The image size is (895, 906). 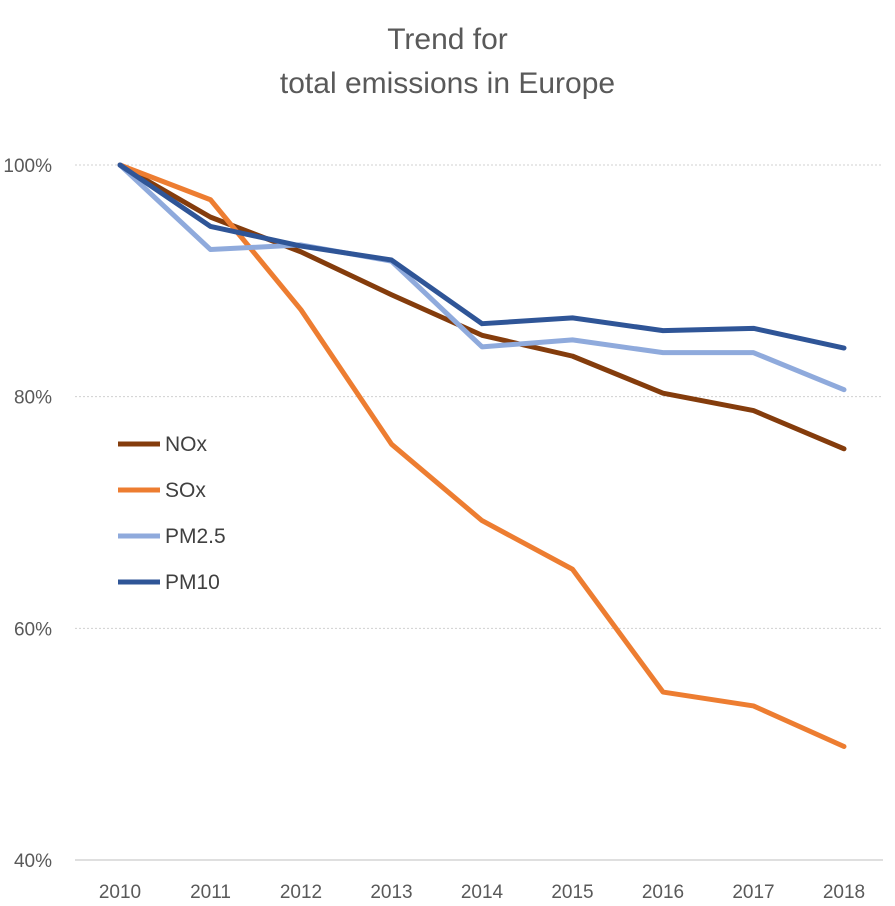 I want to click on x-tick-label: 2014, so click(x=482, y=892).